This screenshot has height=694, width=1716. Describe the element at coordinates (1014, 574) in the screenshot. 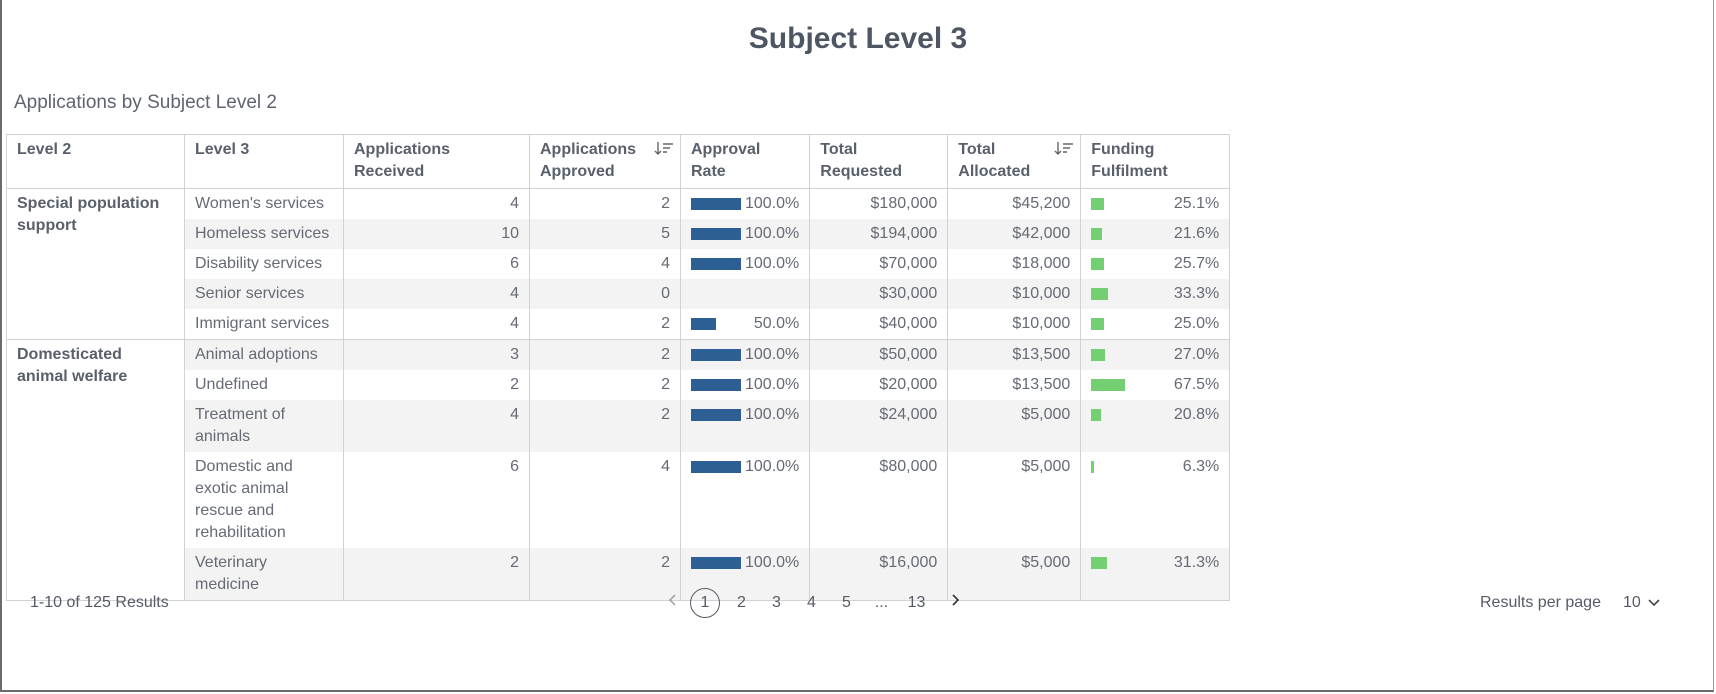

I see `cell-total-allocated: $5,000` at that location.